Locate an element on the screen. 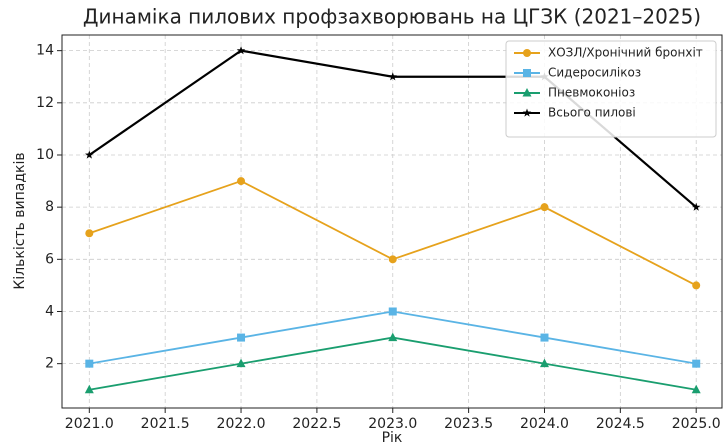  legend-label: ХОЗЛ/Хронічний бронхіт is located at coordinates (625, 53).